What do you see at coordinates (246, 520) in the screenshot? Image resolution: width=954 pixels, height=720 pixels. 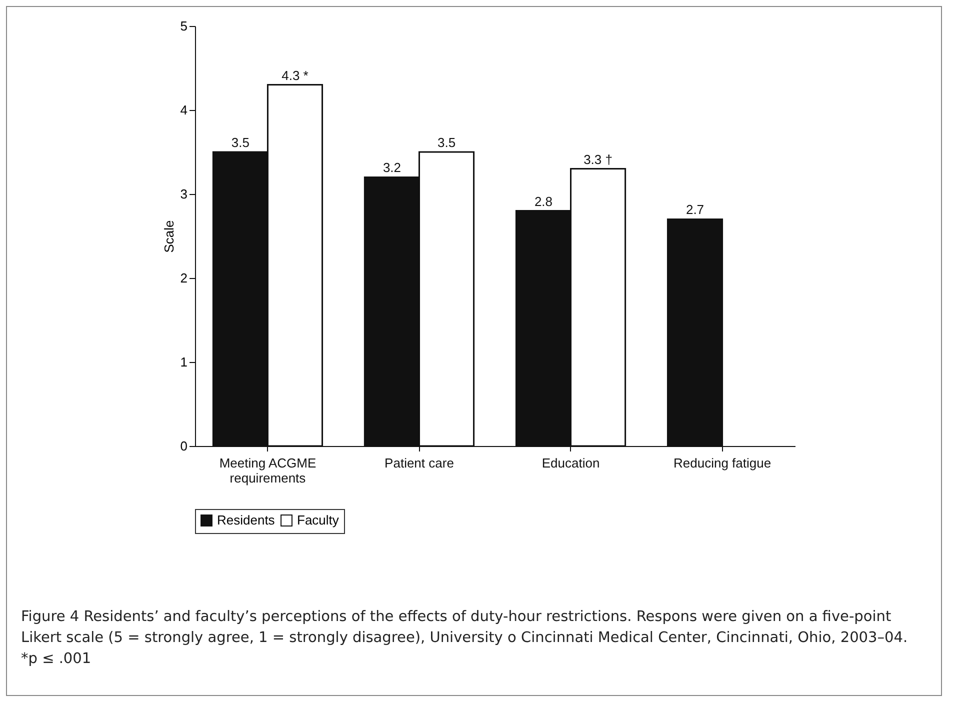 I see `legend-label: Residents` at bounding box center [246, 520].